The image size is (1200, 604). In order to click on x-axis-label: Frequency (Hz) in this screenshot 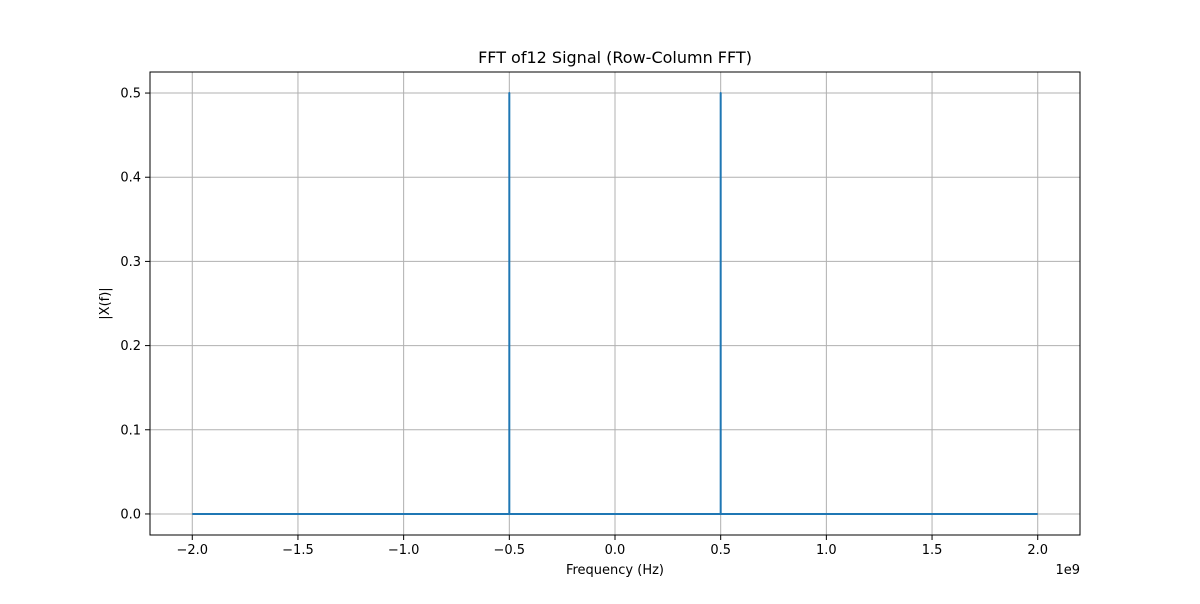, I will do `click(615, 570)`.